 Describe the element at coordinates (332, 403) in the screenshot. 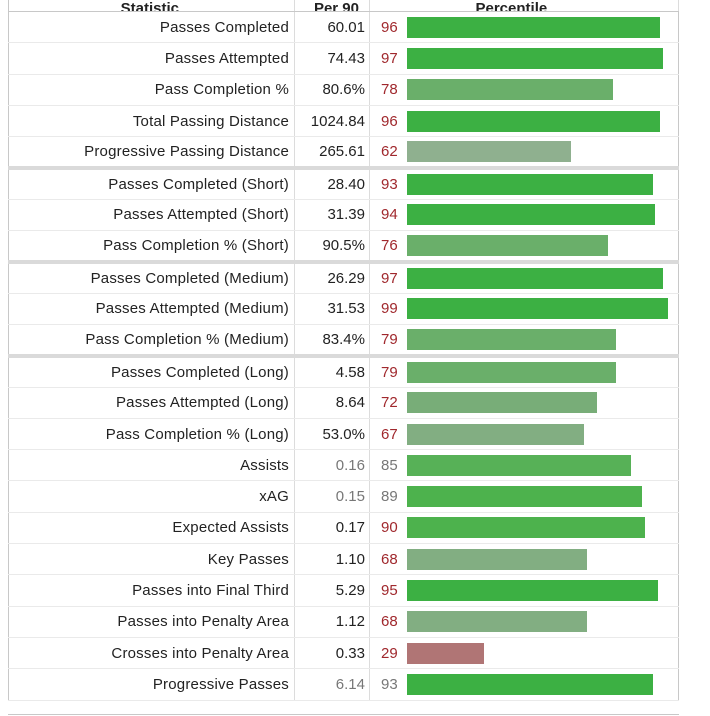

I see `per90-value: 8.64` at that location.